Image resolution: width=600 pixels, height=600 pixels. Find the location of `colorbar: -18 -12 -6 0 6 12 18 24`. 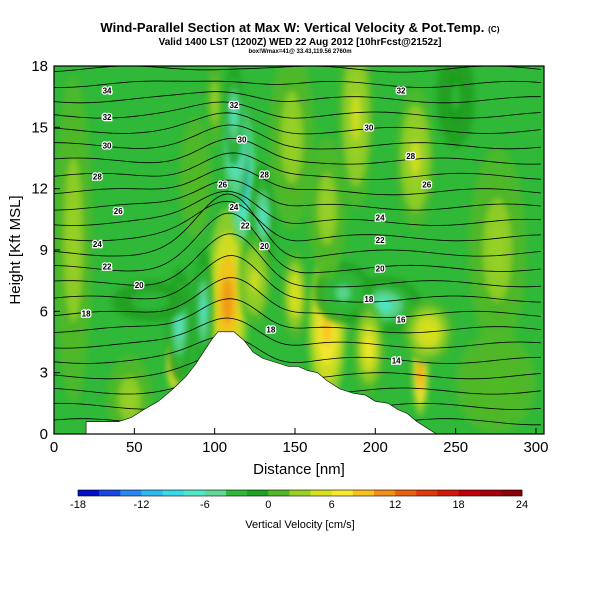

colorbar: -18 -12 -6 0 6 12 18 24 is located at coordinates (299, 500).